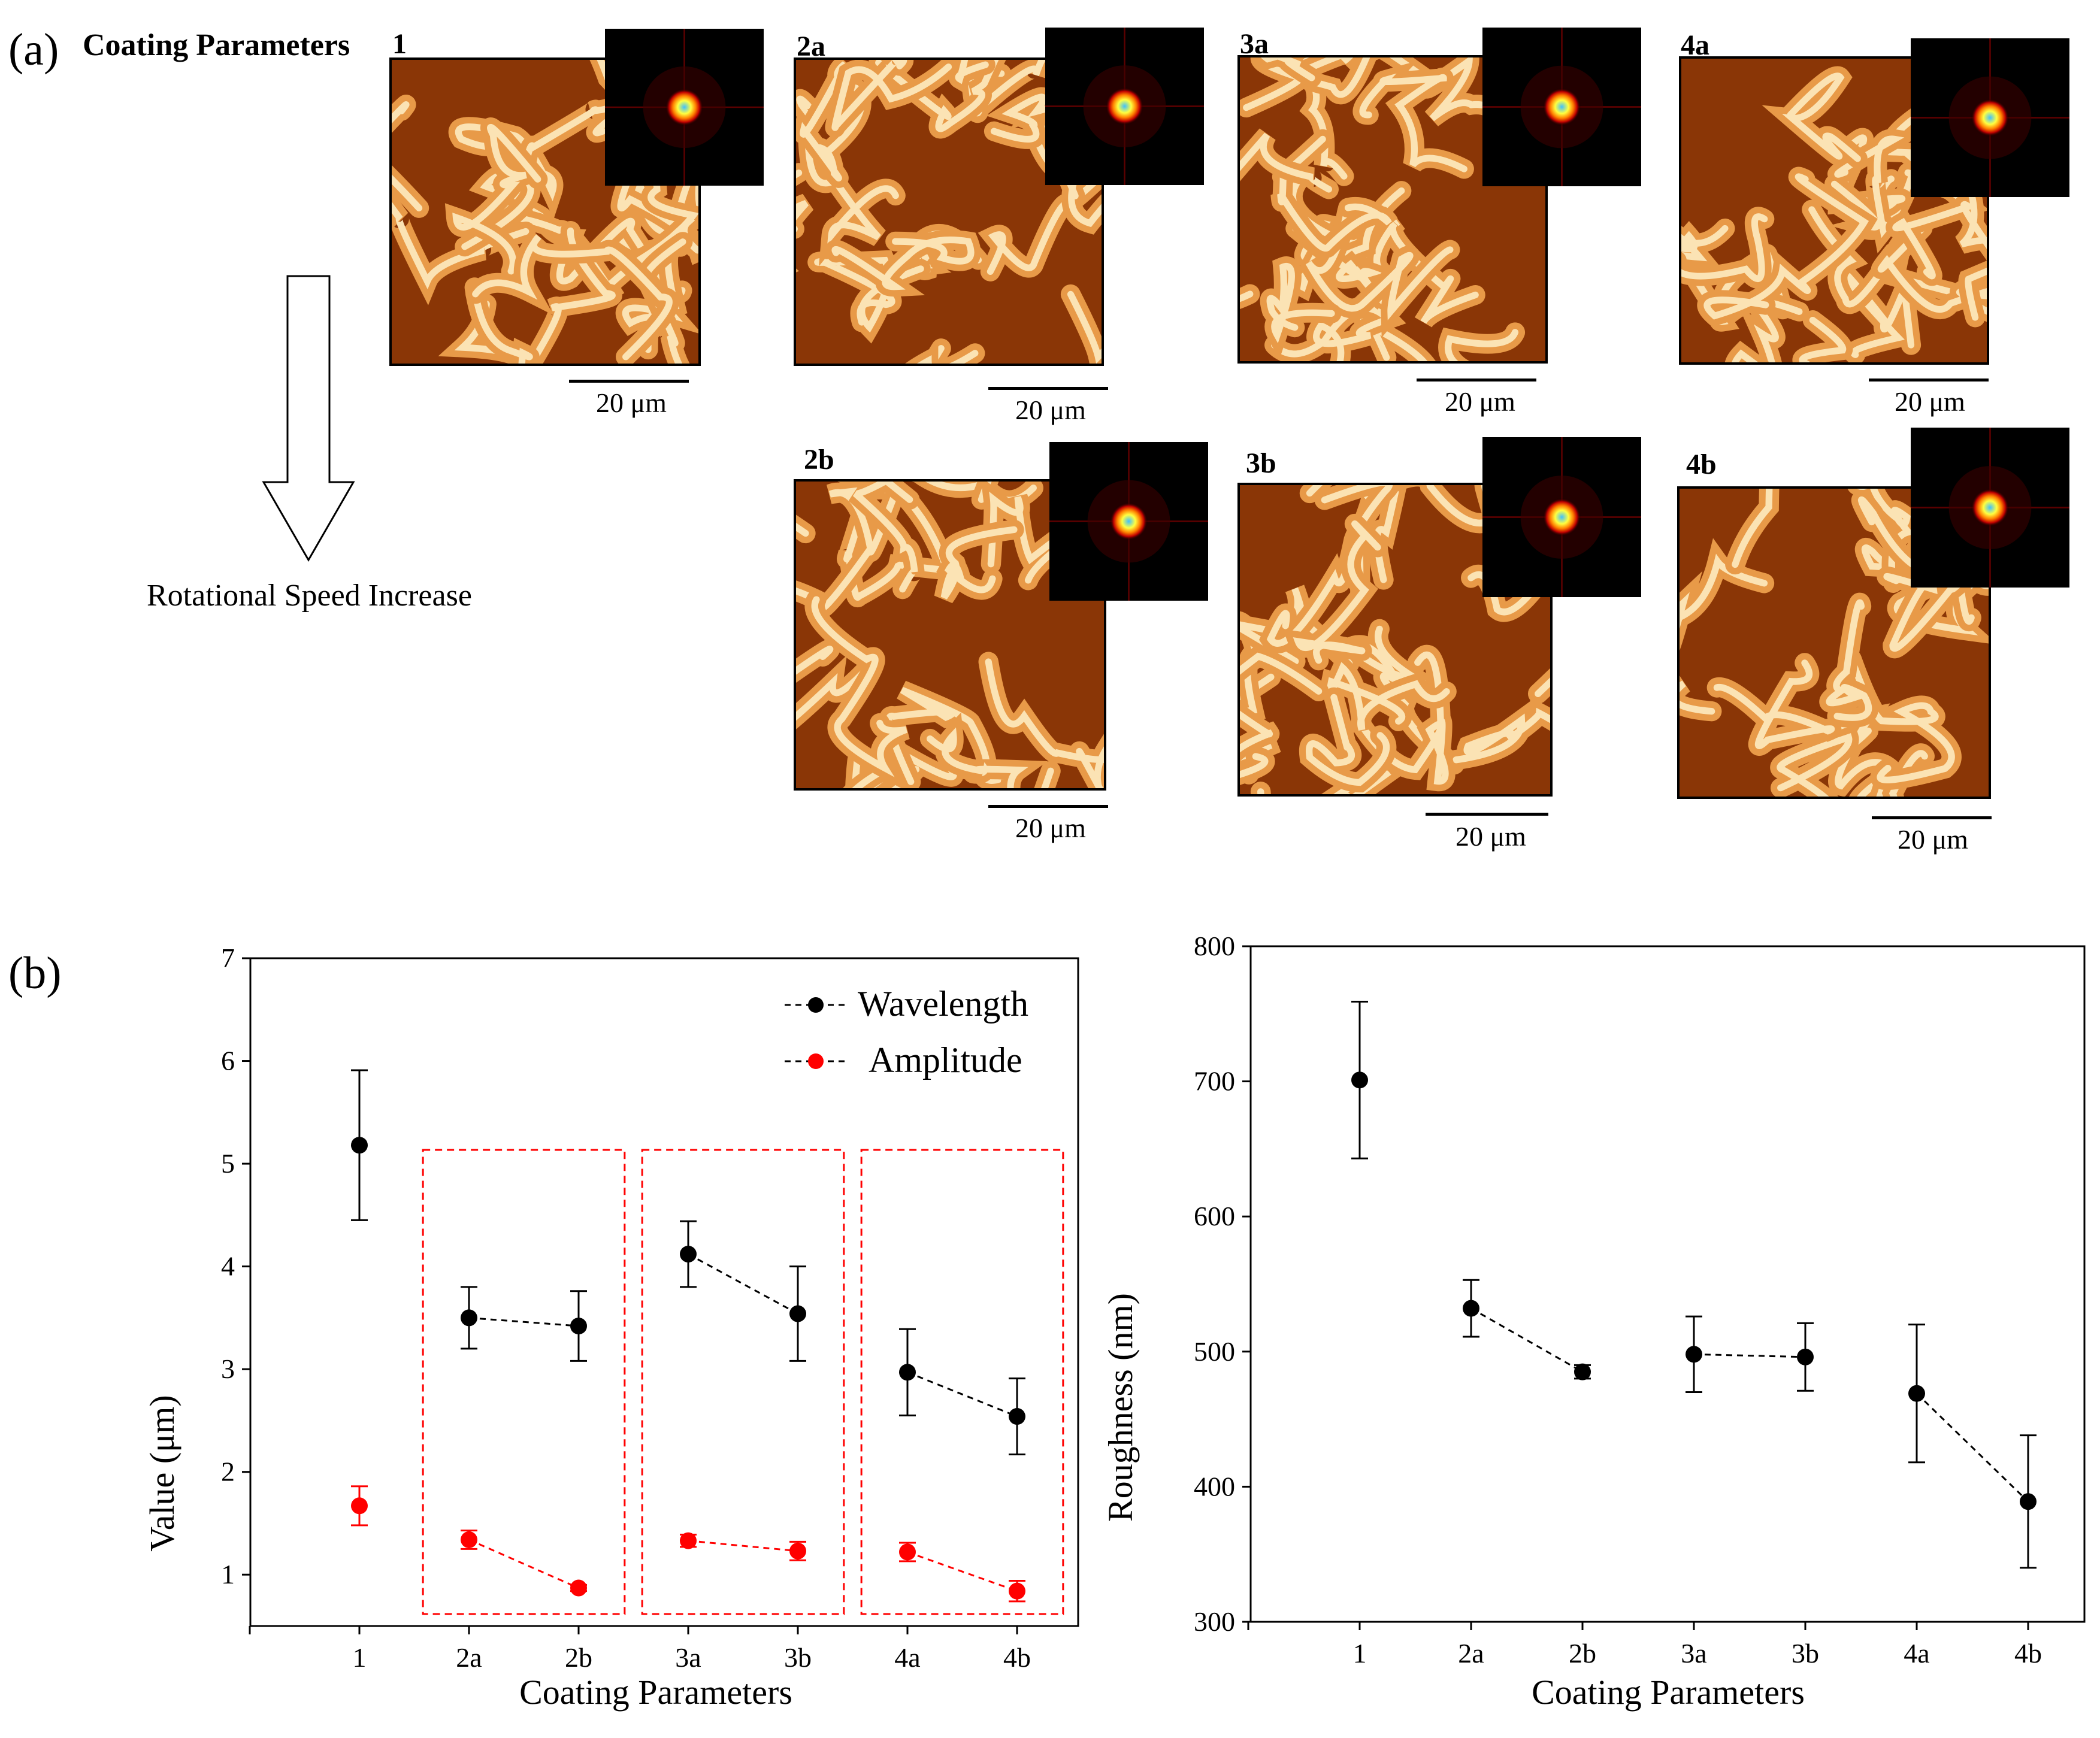  Describe the element at coordinates (400, 44) in the screenshot. I see `image-label-1: 1` at that location.